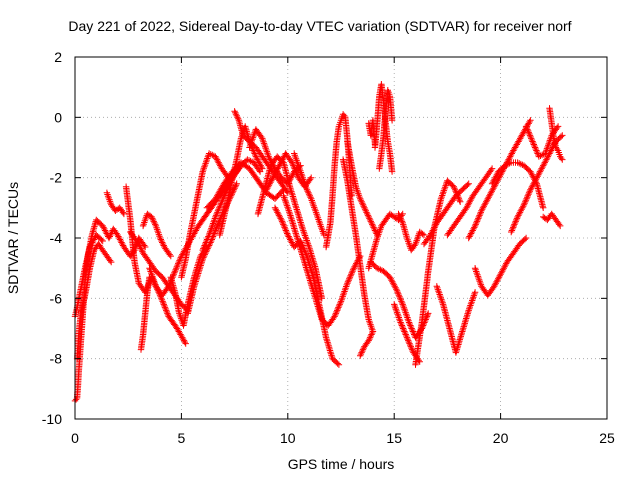  Describe the element at coordinates (75, 438) in the screenshot. I see `x-tick-label: 0` at that location.